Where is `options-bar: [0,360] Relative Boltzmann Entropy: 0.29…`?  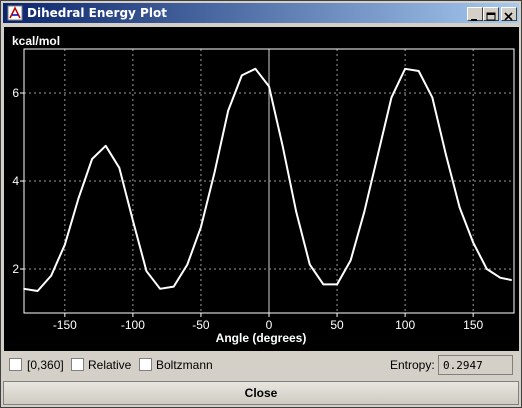 options-bar: [0,360] Relative Boltzmann Entropy: 0.29… is located at coordinates (261, 366).